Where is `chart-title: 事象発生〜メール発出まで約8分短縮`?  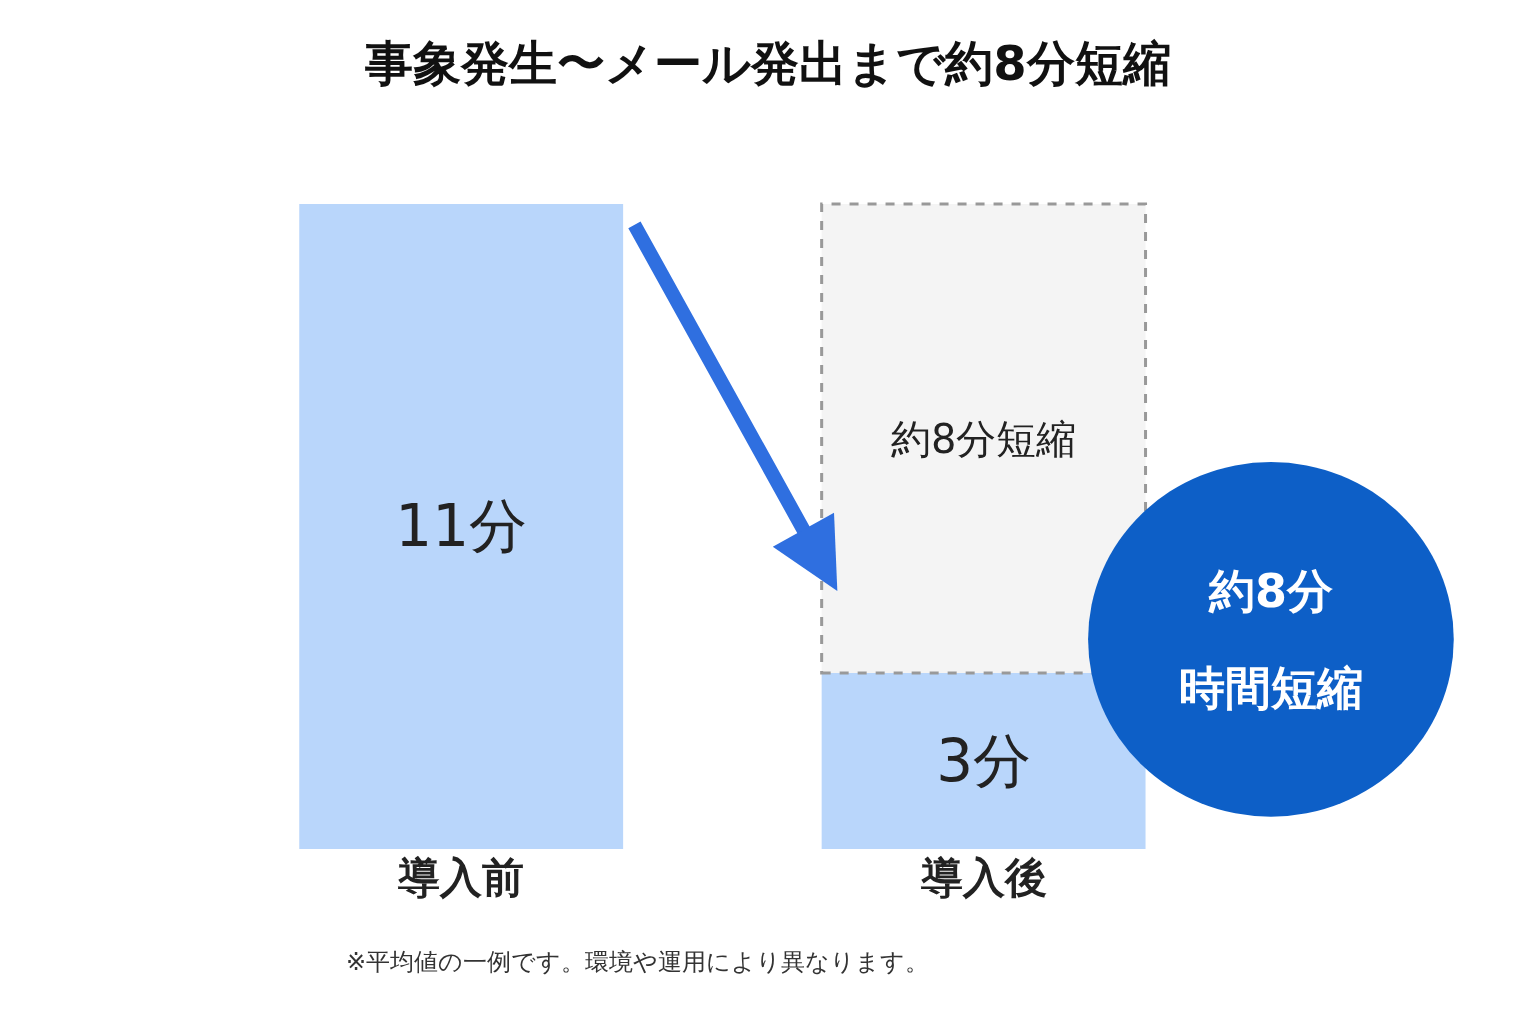
chart-title: 事象発生〜メール発出まで約8分短縮 is located at coordinates (767, 62).